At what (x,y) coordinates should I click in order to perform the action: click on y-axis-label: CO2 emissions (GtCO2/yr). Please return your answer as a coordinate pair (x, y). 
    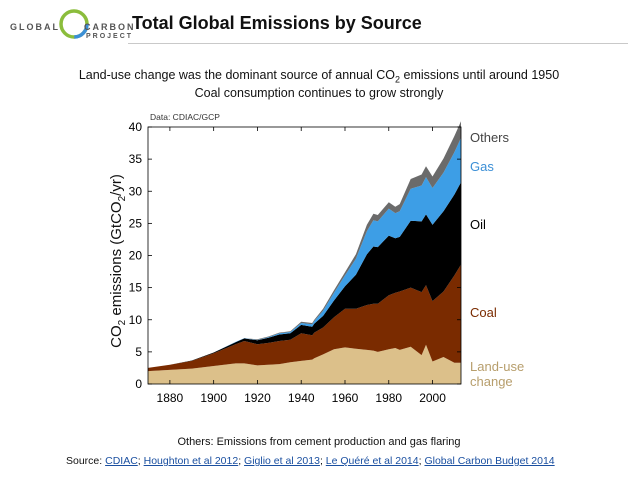
    Looking at the image, I should click on (118, 261).